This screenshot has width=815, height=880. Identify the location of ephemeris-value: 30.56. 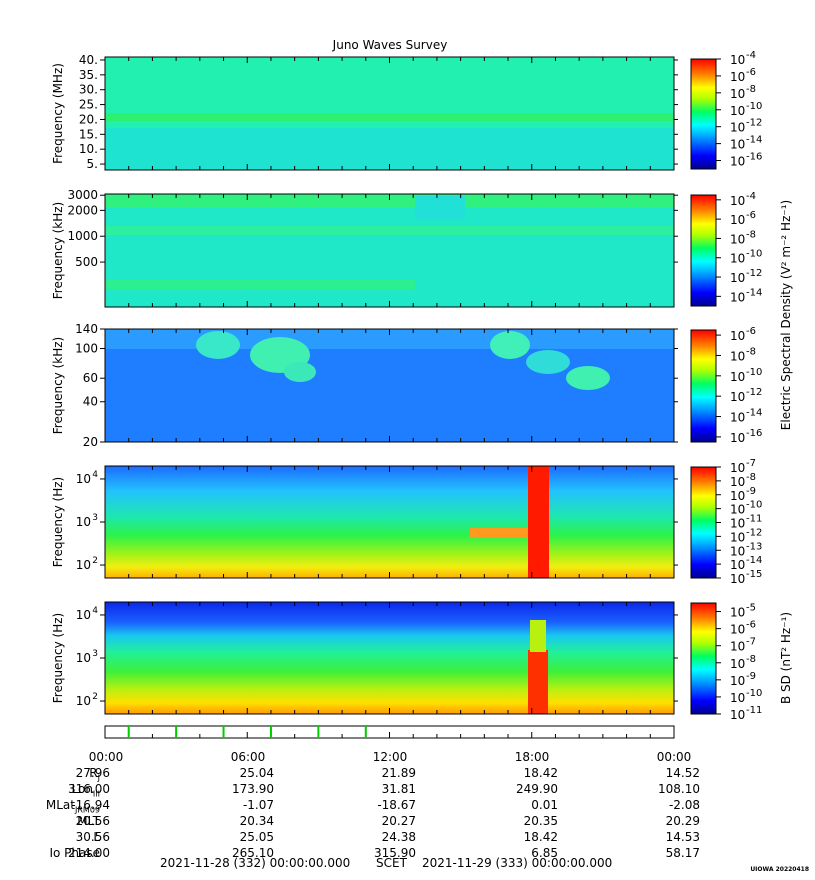
(92, 837).